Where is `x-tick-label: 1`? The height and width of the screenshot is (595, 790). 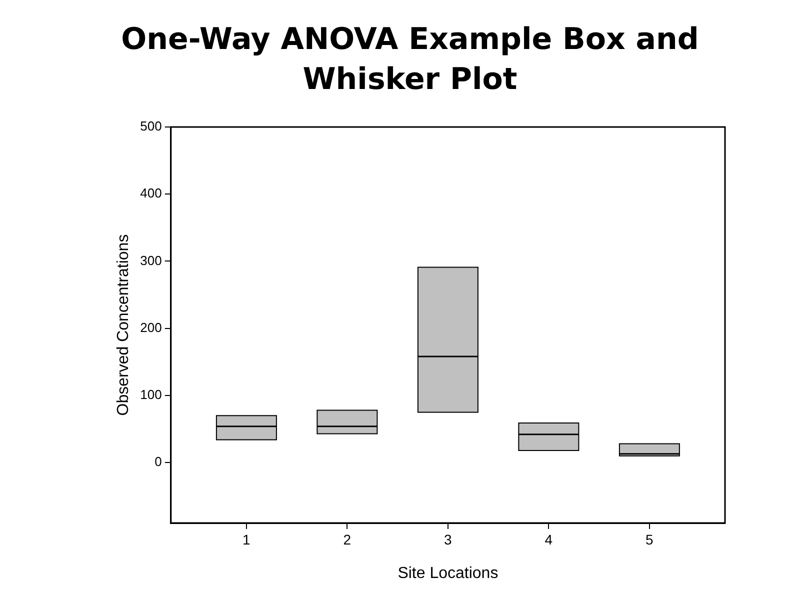 x-tick-label: 1 is located at coordinates (246, 539).